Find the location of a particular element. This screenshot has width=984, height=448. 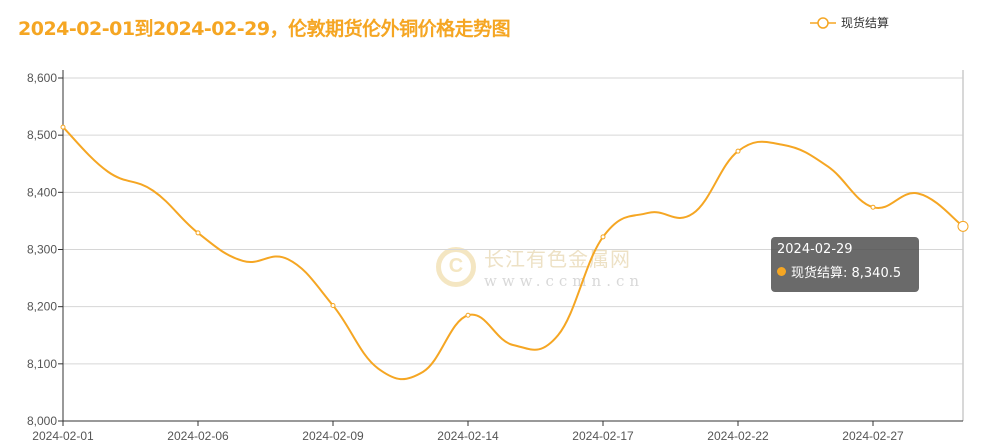

legend-label: 现货结算 is located at coordinates (865, 23).